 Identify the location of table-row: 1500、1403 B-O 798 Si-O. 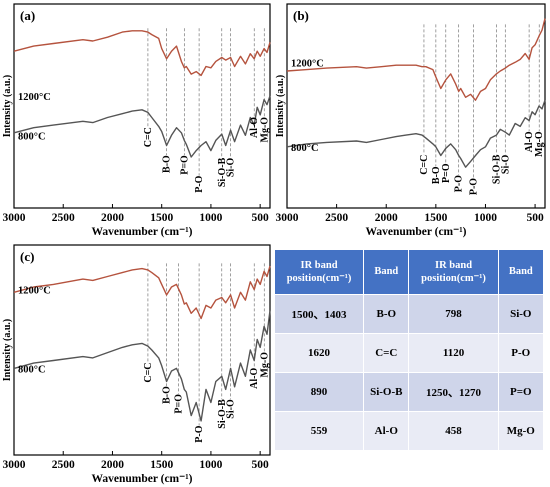
(409, 314).